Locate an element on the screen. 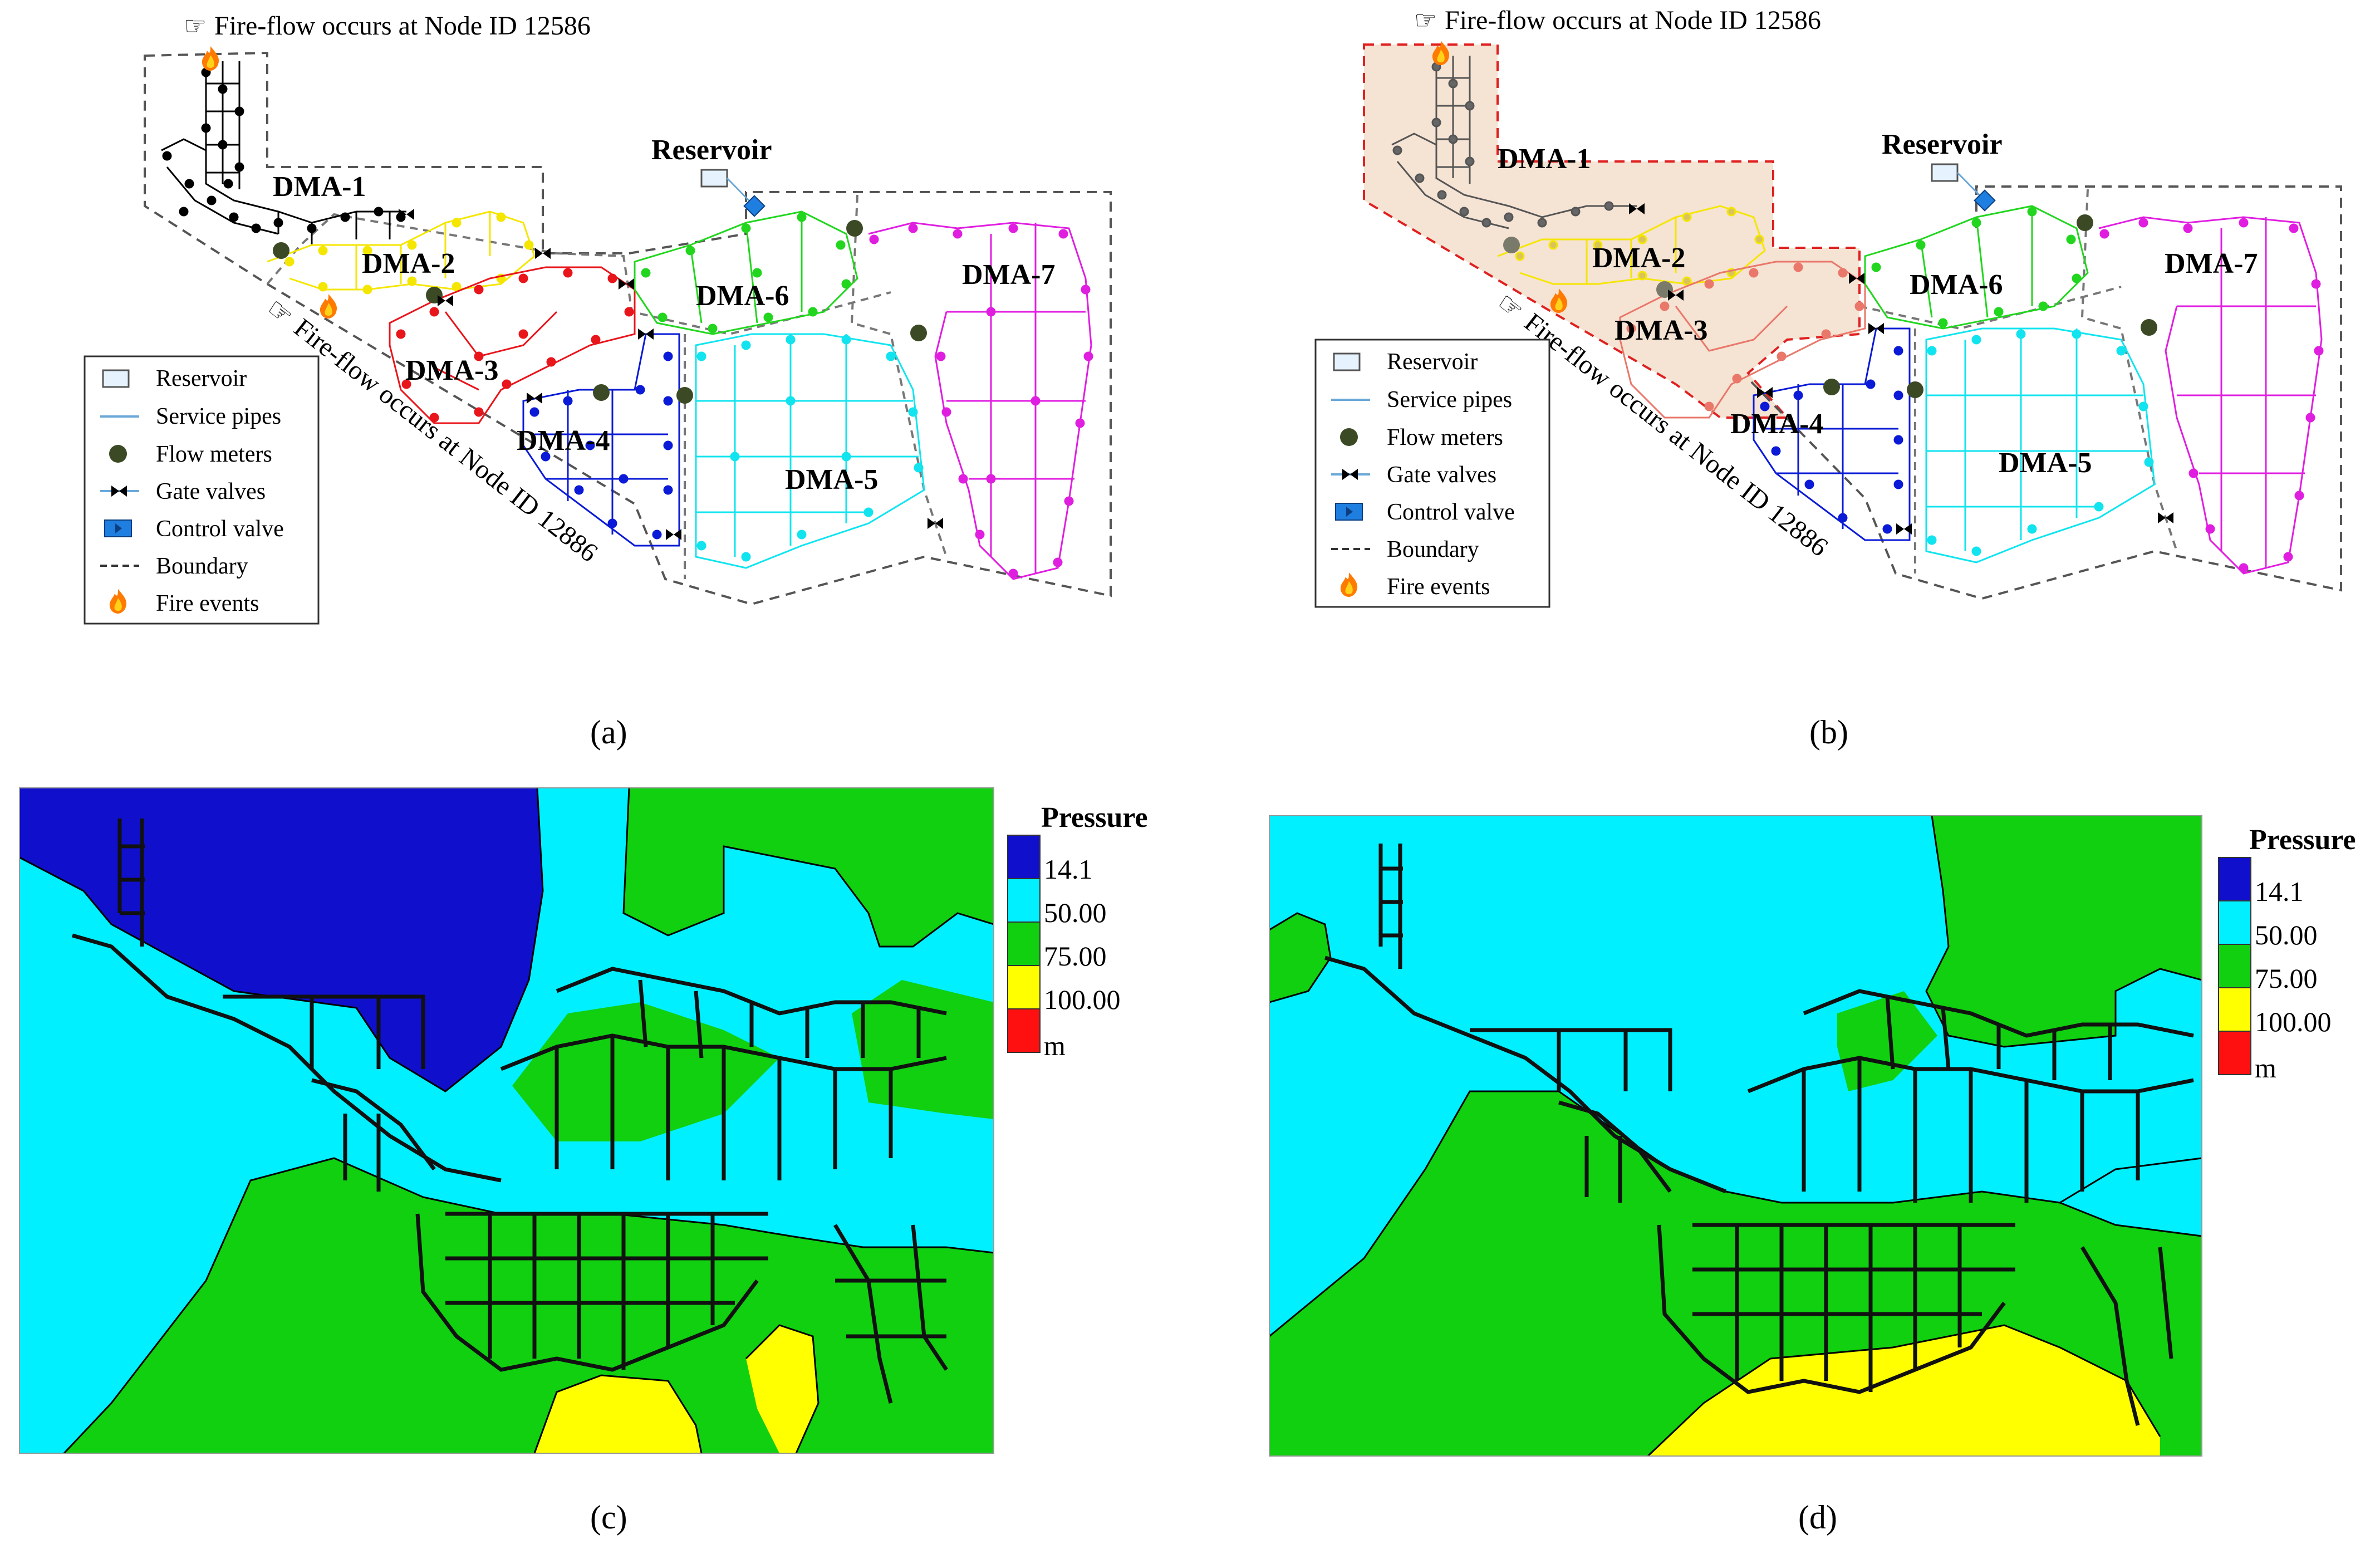 The width and height of the screenshot is (2380, 1544). caption-d: (d) is located at coordinates (1818, 1517).